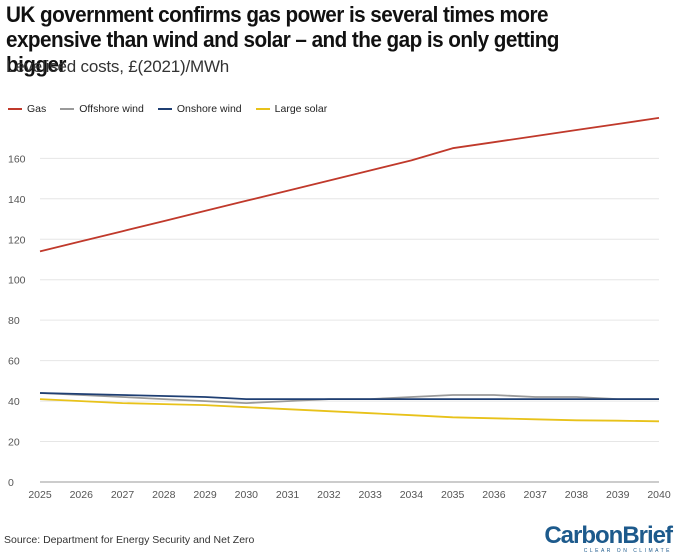 The width and height of the screenshot is (680, 559). What do you see at coordinates (111, 109) in the screenshot?
I see `legend-label: Offshore wind` at bounding box center [111, 109].